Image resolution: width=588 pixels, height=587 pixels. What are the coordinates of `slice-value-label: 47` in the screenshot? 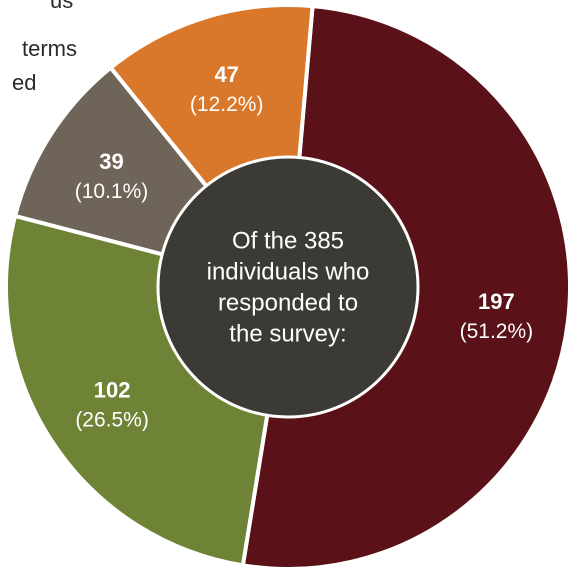 It's located at (226, 74).